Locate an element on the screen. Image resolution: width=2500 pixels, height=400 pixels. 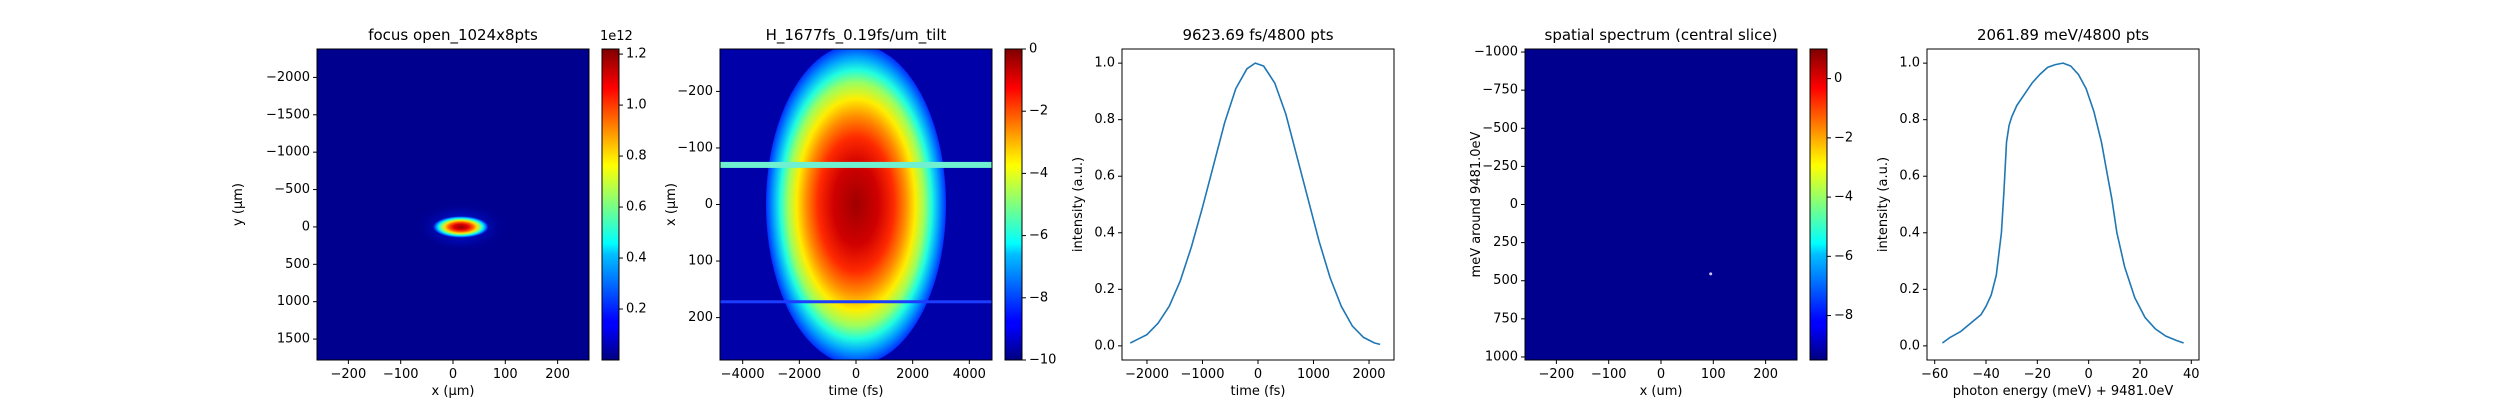
y-tick-label: 0.8 is located at coordinates (1909, 119).